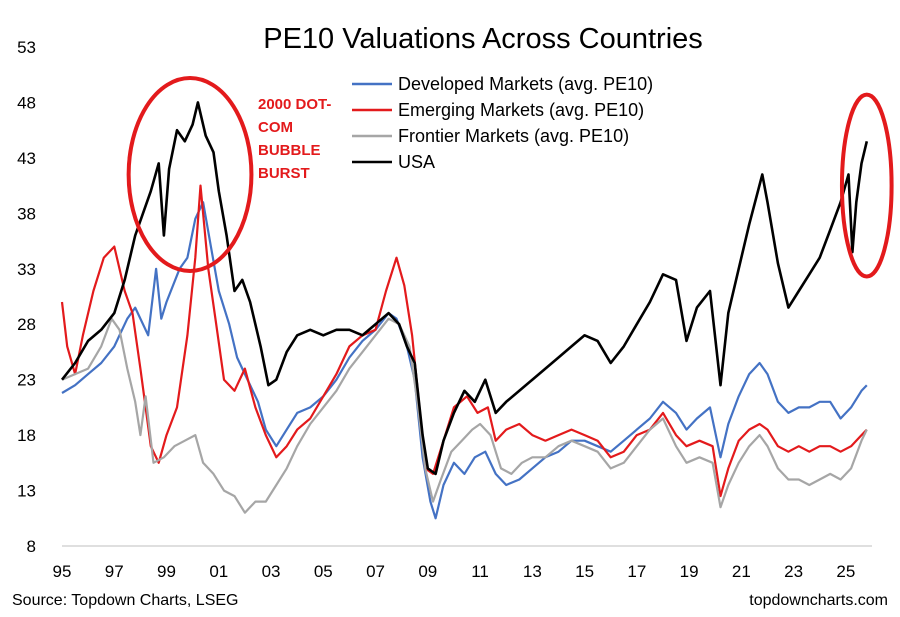 The height and width of the screenshot is (617, 900). I want to click on brand-note: topdowncharts.com, so click(818, 600).